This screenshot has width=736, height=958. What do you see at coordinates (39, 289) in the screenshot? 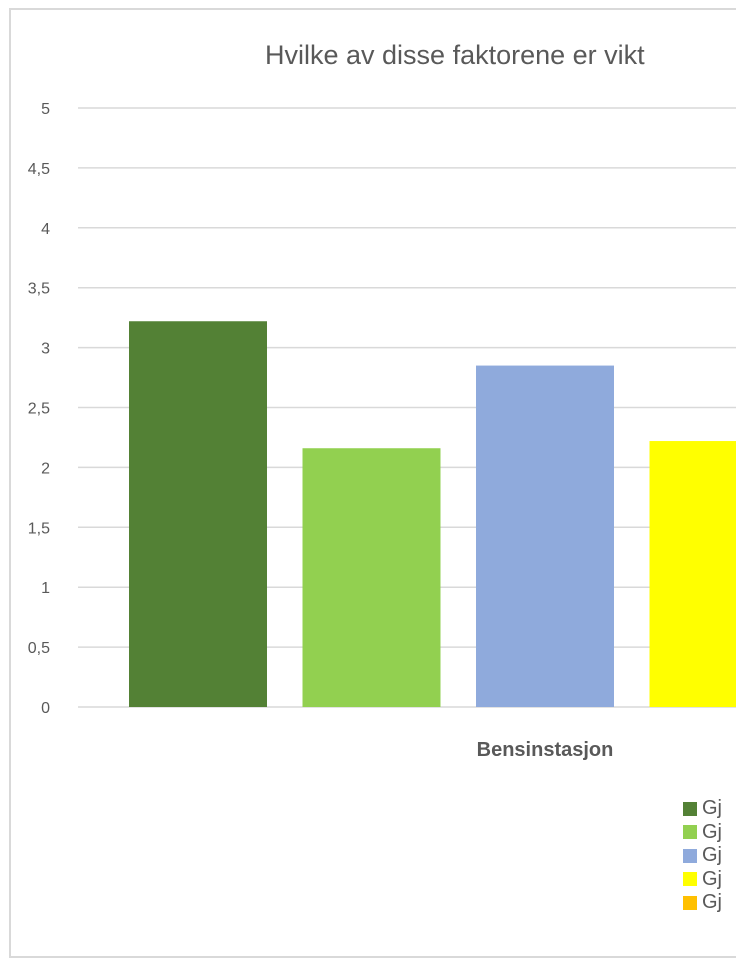
I see `y-tick-label: 3,5` at bounding box center [39, 289].